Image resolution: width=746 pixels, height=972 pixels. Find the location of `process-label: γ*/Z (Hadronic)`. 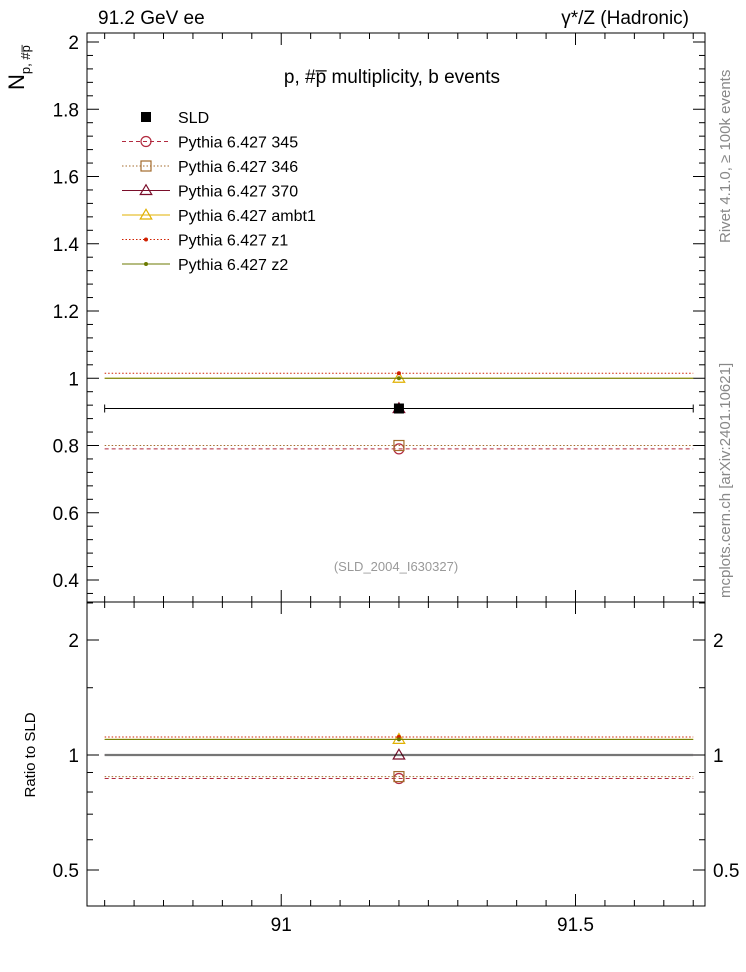

process-label: γ*/Z (Hadronic) is located at coordinates (625, 18).